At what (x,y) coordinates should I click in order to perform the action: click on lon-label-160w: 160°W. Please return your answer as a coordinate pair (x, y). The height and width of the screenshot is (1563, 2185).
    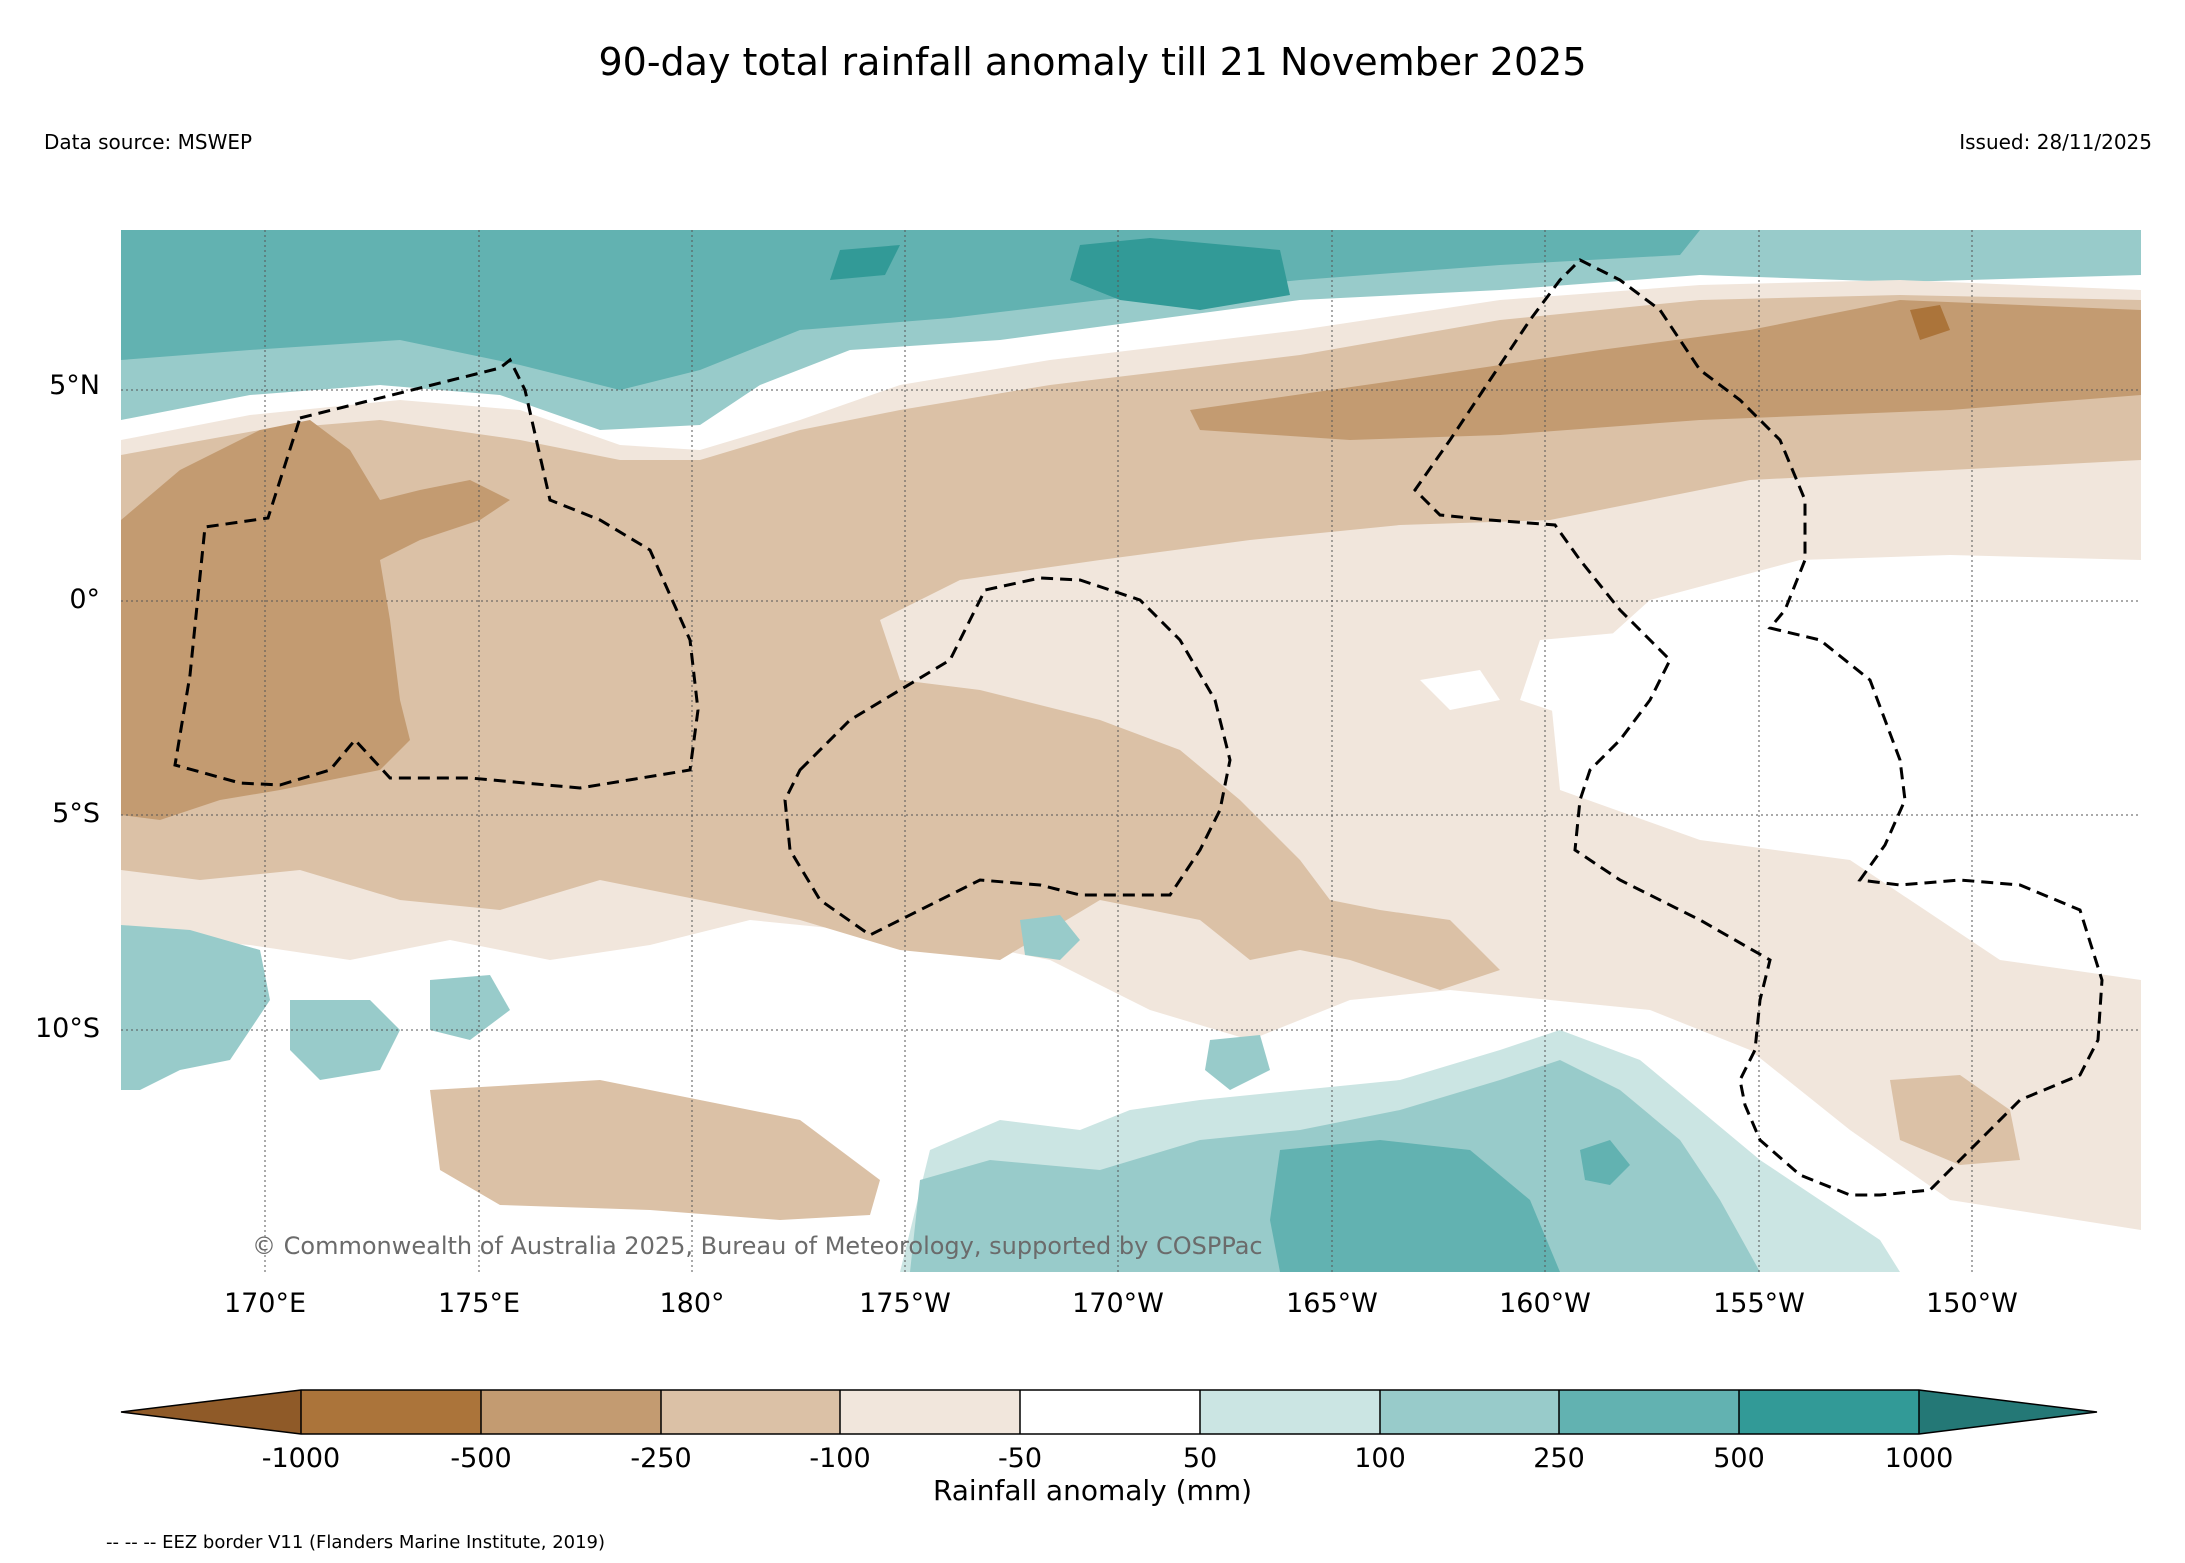
    Looking at the image, I should click on (1545, 1303).